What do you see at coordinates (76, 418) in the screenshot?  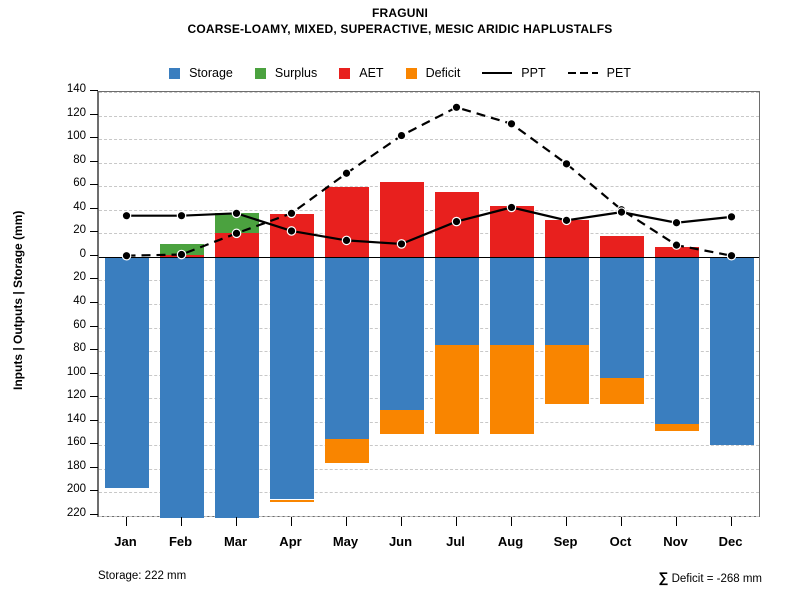 I see `y-axis-tick-label: 140` at bounding box center [76, 418].